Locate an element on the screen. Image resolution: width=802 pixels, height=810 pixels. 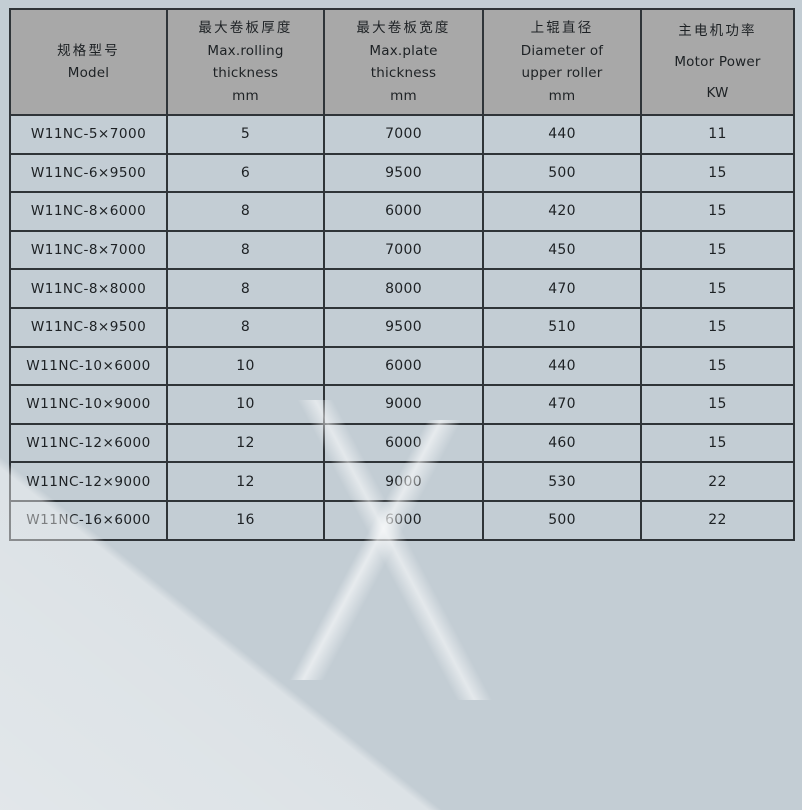
cell-model: W11NC-10×9000 is located at coordinates (88, 404).